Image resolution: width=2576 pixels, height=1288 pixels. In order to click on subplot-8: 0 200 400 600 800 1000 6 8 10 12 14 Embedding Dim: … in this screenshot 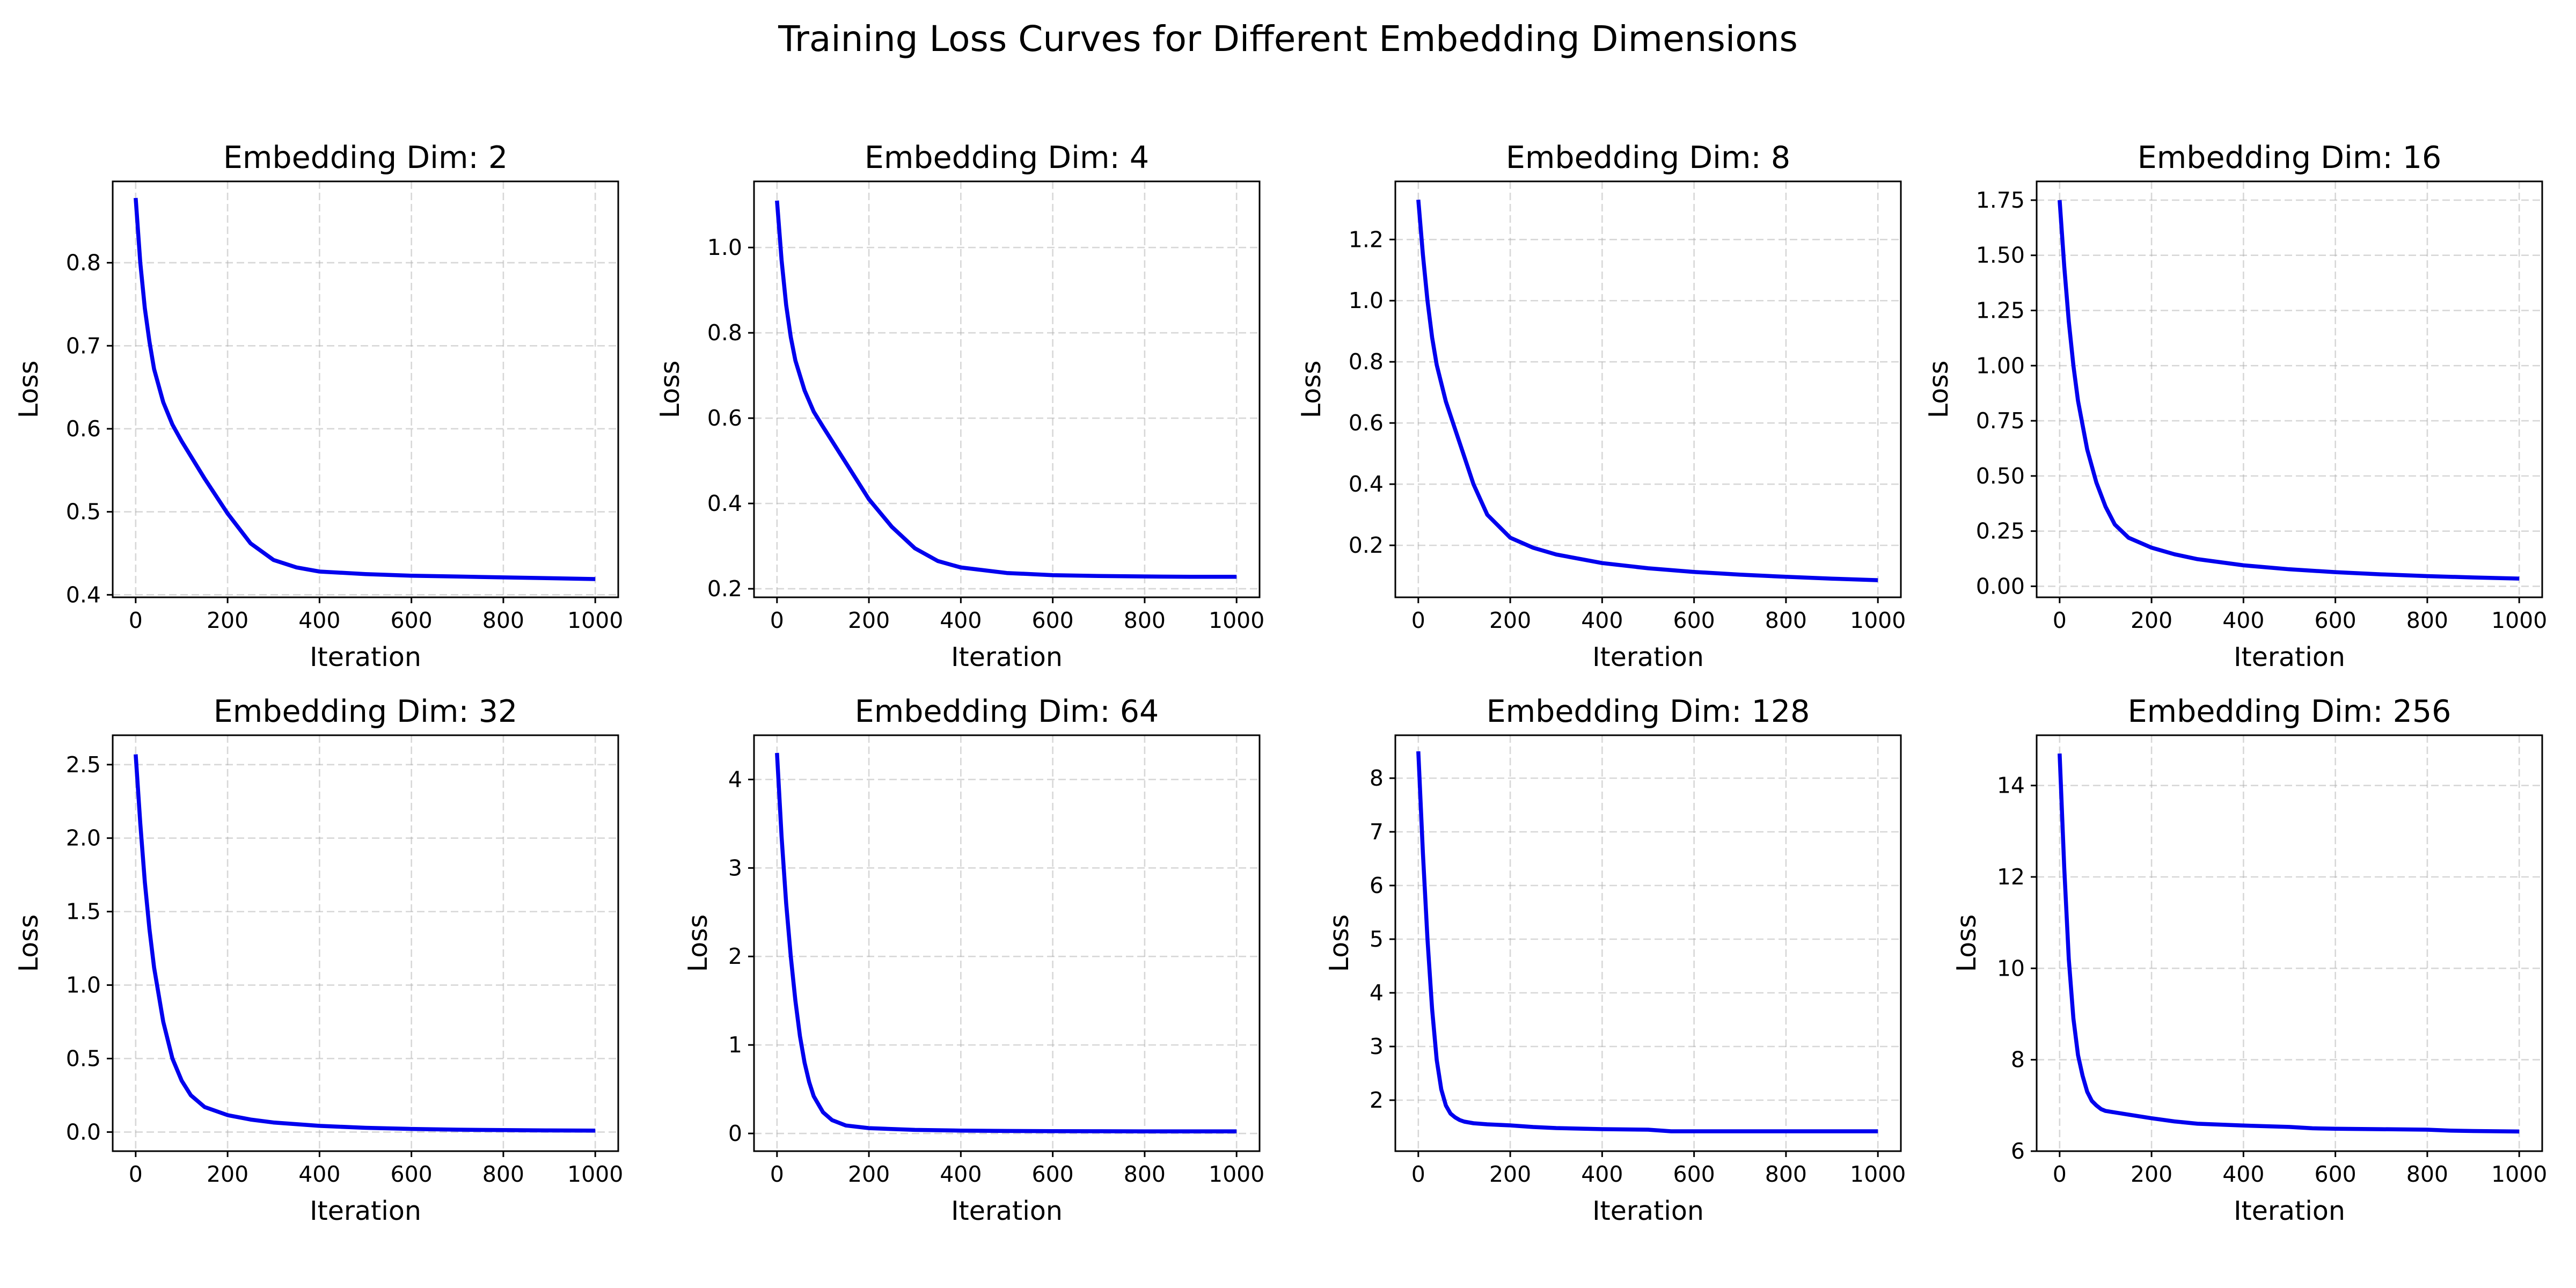, I will do `click(2249, 960)`.